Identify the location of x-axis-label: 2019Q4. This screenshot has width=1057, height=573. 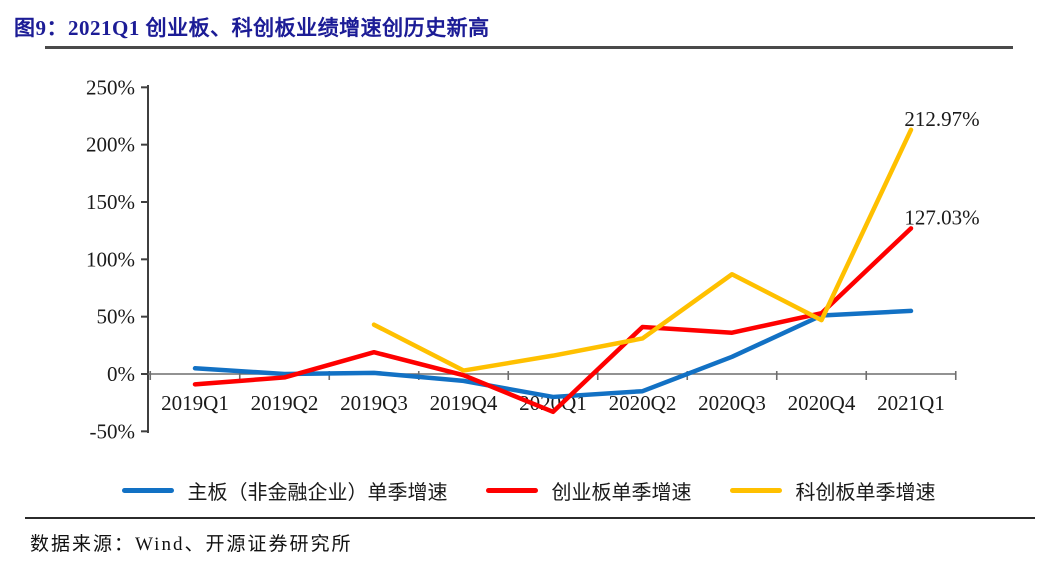
(464, 403).